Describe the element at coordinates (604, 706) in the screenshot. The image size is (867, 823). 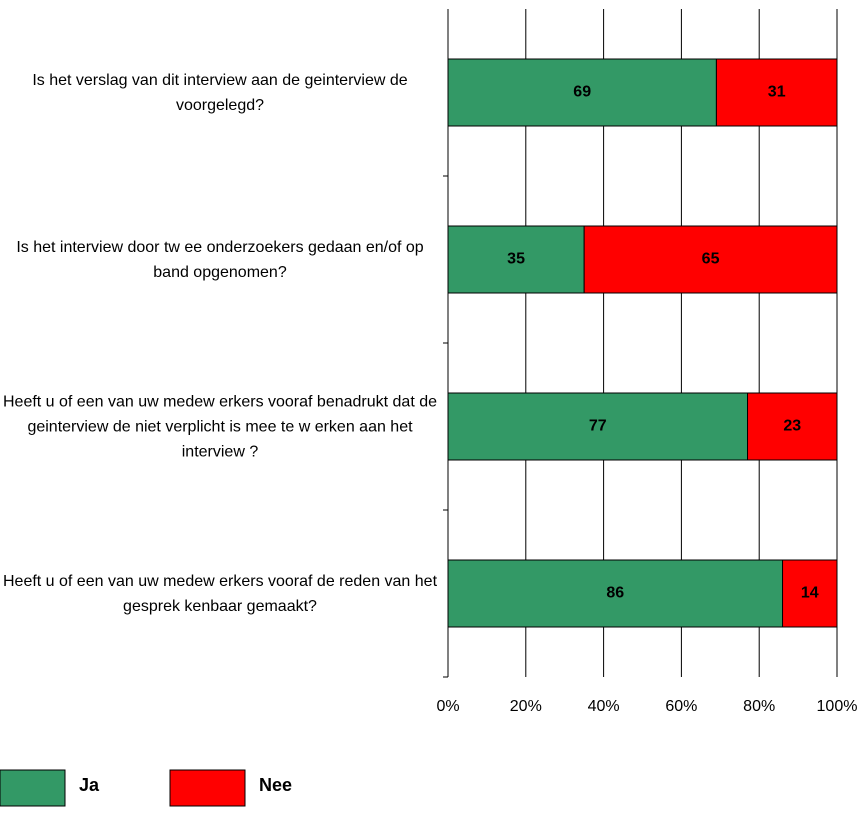
I see `x-tick-label: 40%` at that location.